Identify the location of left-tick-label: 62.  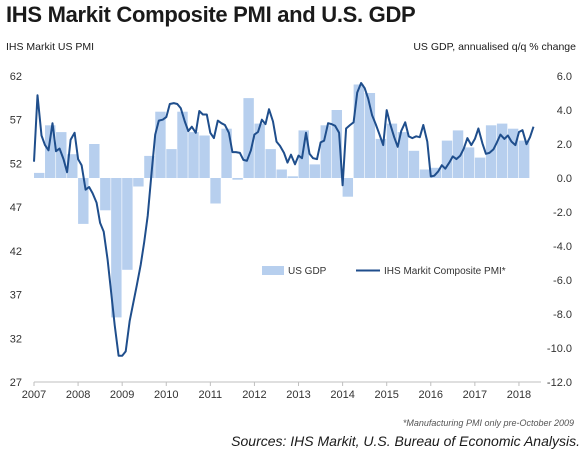
(16, 77).